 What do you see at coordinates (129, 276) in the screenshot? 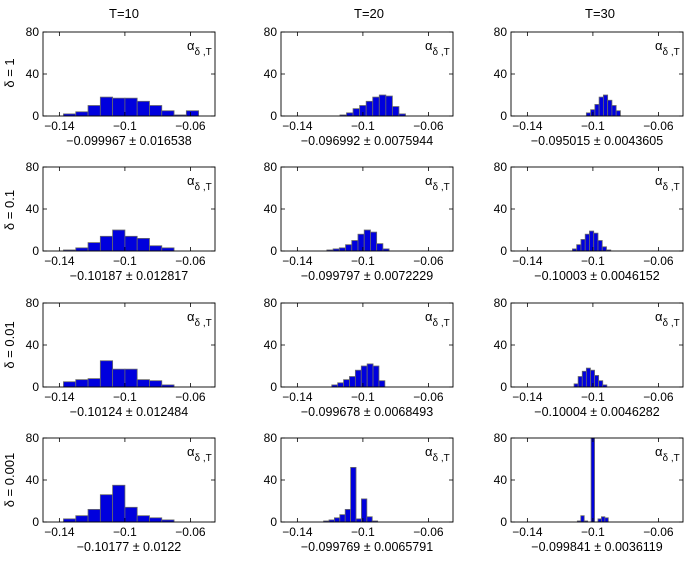
I see `mean-std-label: −0.10187 ± 0.012817` at bounding box center [129, 276].